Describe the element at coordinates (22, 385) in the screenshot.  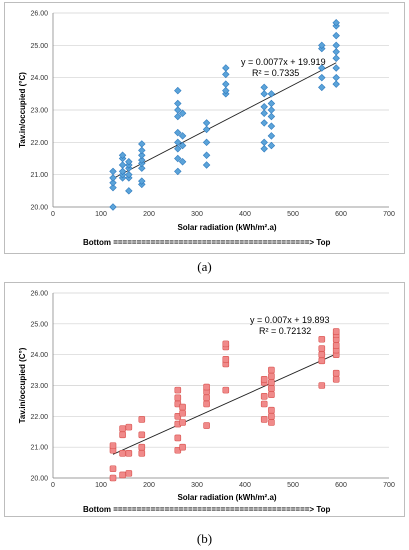
I see `y-axis-title: Tav.in/occupied (C°)` at that location.